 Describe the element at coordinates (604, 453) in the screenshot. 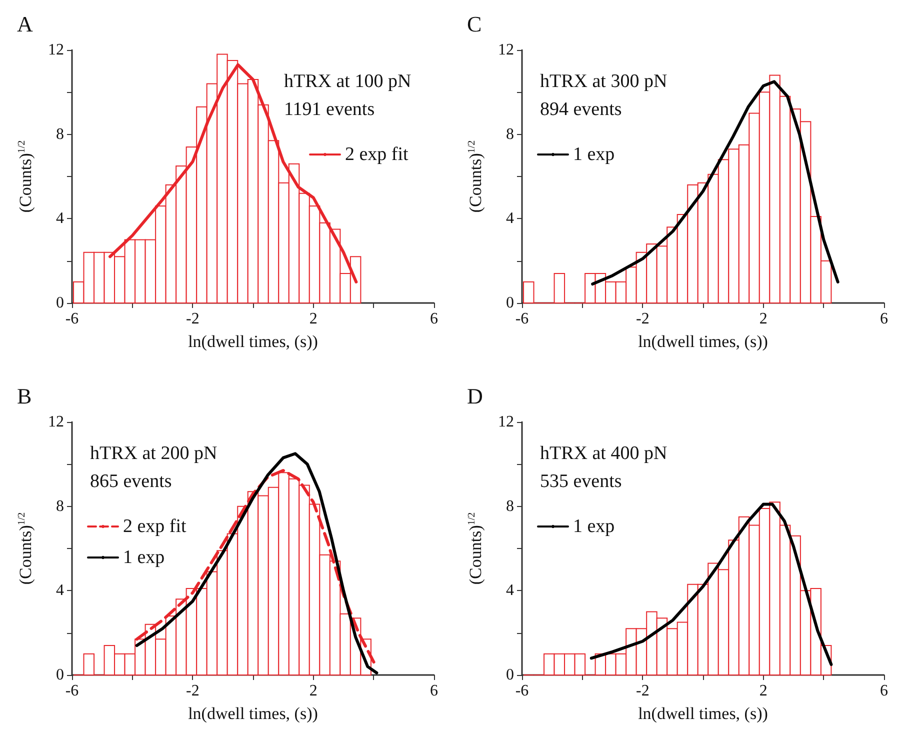

I see `annotation: hTRX at 400 pN` at that location.